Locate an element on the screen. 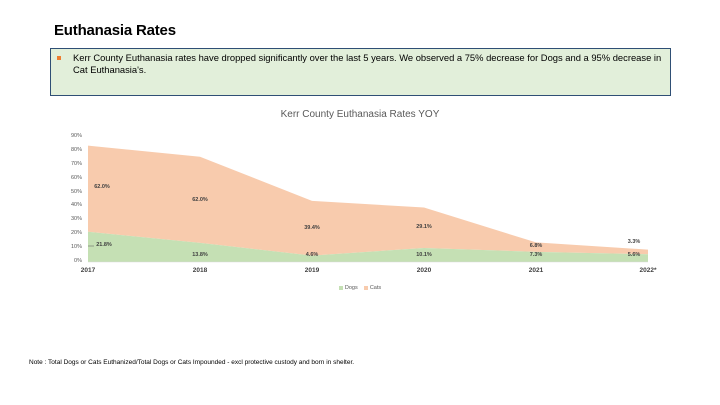 Image resolution: width=720 pixels, height=405 pixels. legend: Dogs Cats is located at coordinates (360, 288).